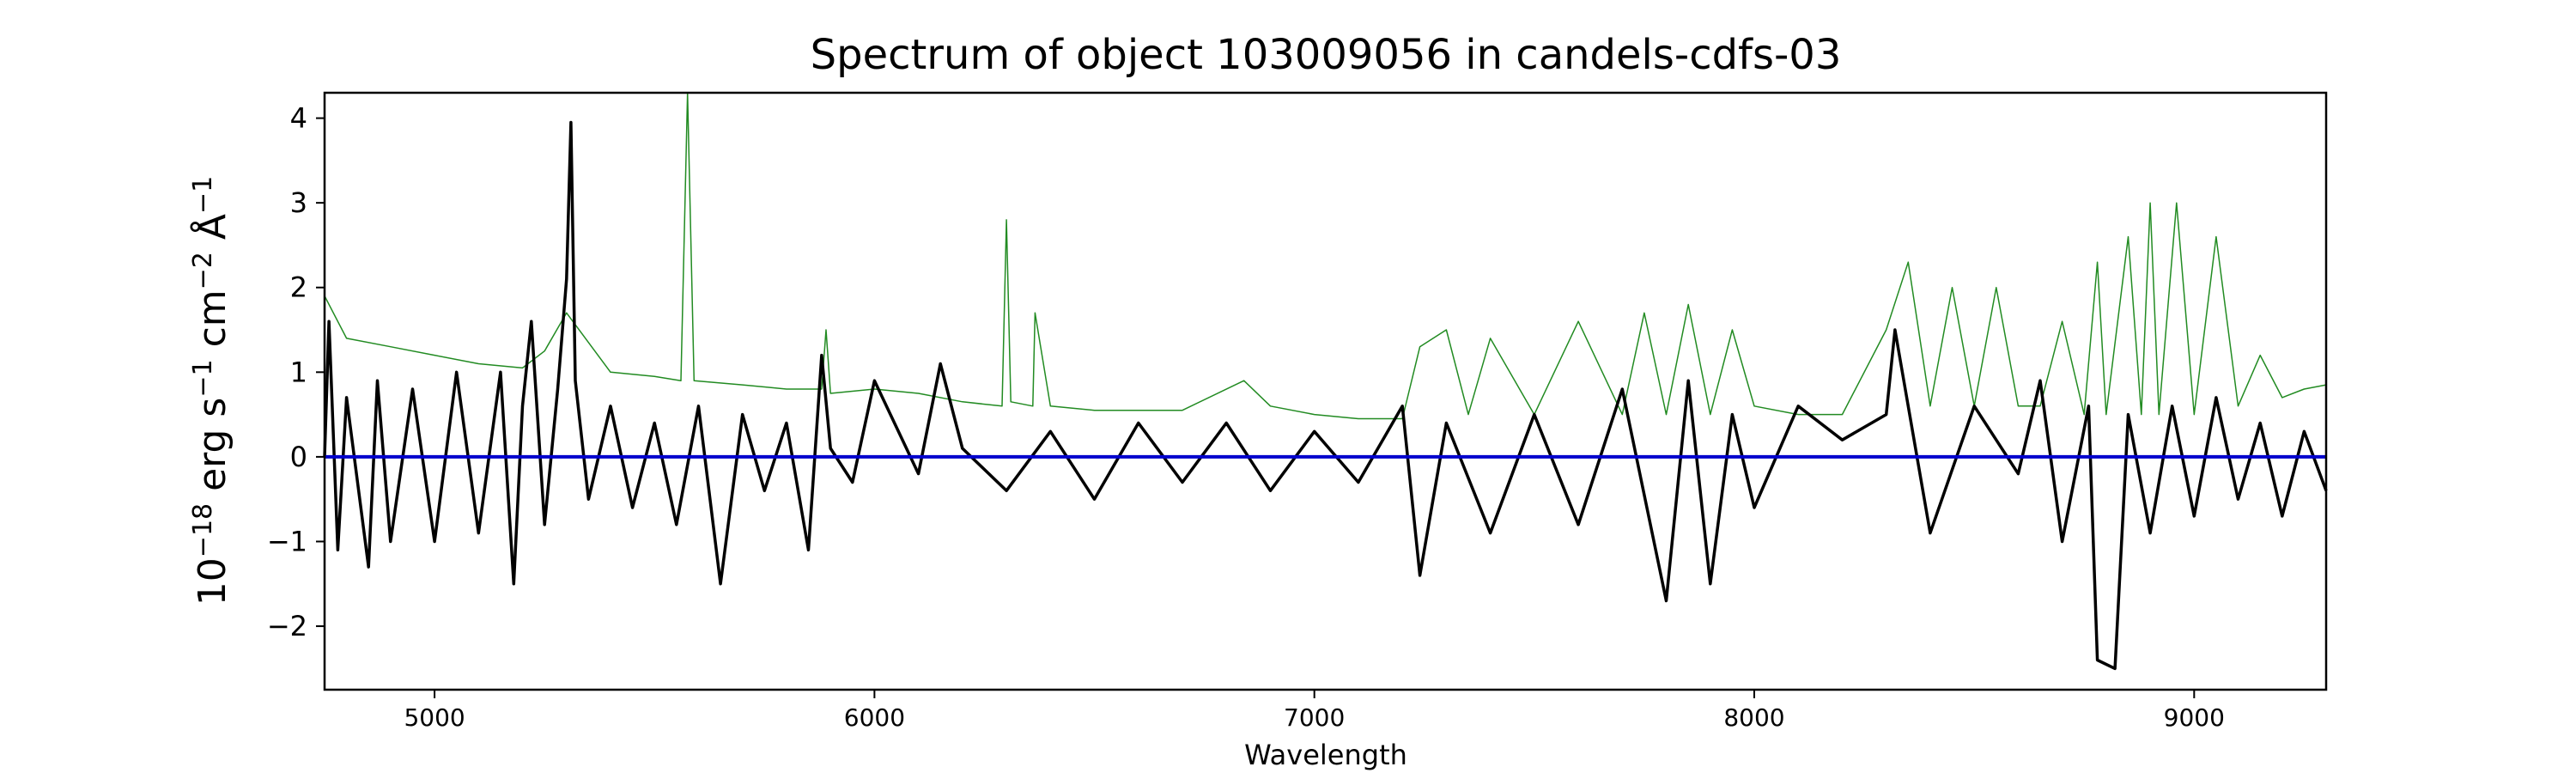  What do you see at coordinates (213, 581) in the screenshot?
I see `ylabel-base: 10` at bounding box center [213, 581].